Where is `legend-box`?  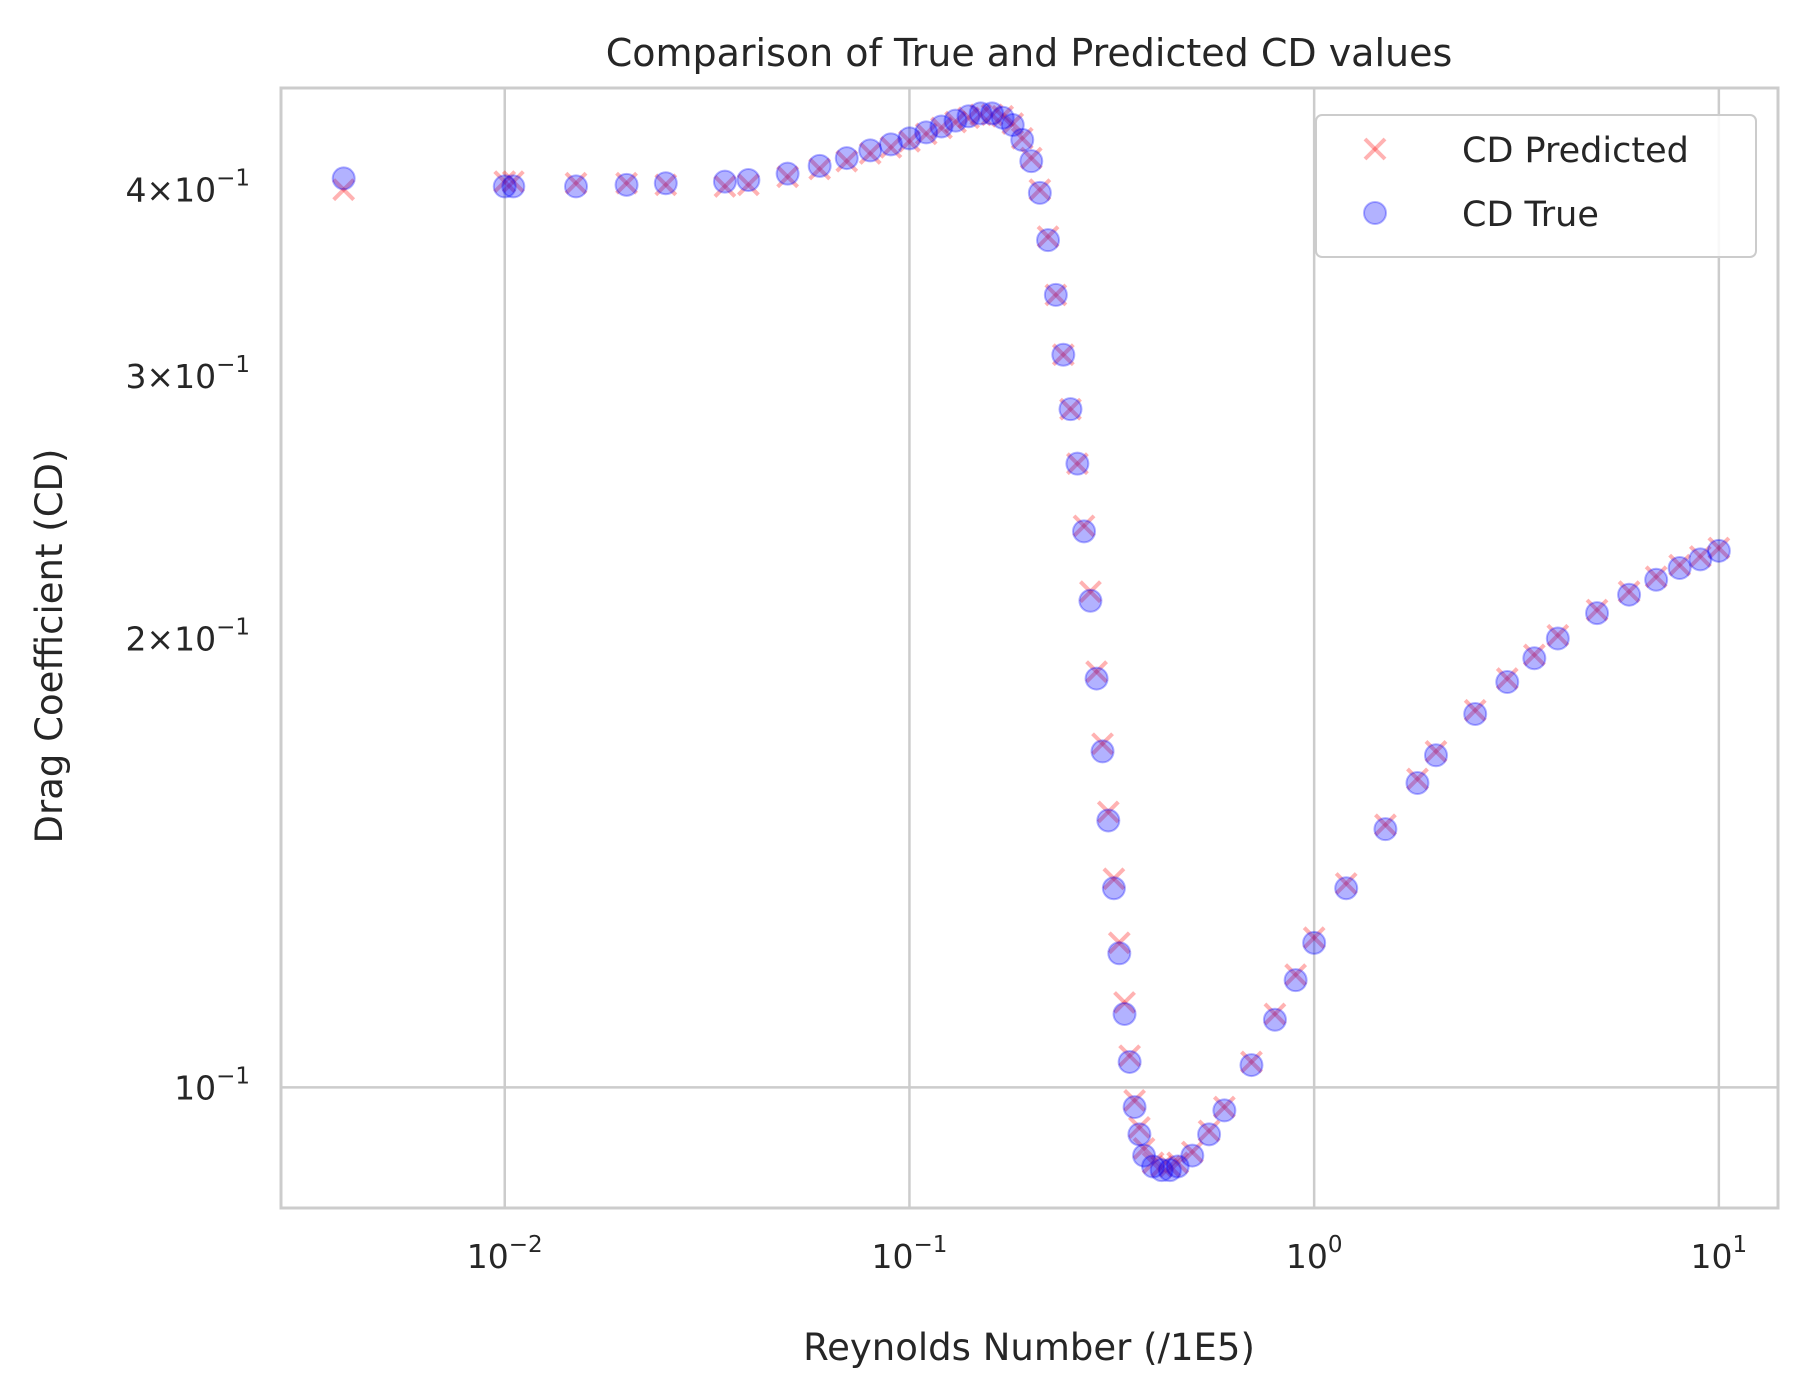 legend-box is located at coordinates (1536, 186).